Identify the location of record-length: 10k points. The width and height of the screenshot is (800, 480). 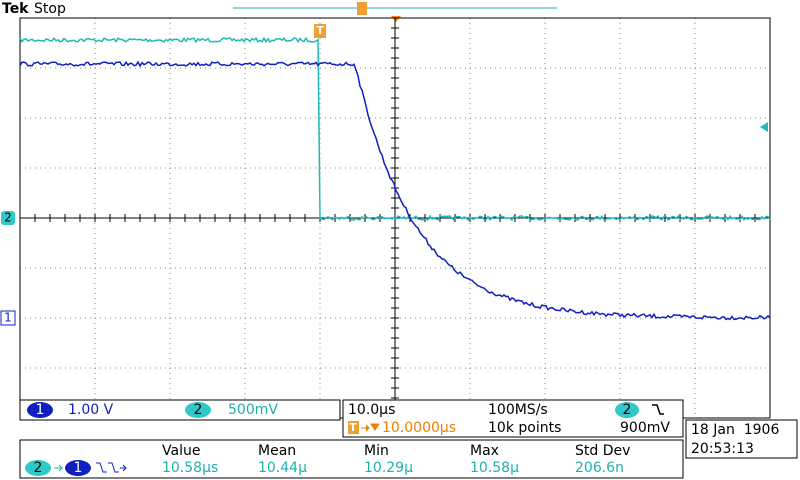
(524, 428).